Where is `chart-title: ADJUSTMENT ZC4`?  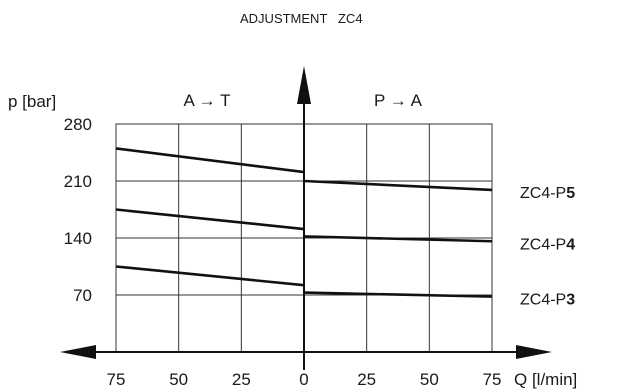
chart-title: ADJUSTMENT ZC4 is located at coordinates (301, 18).